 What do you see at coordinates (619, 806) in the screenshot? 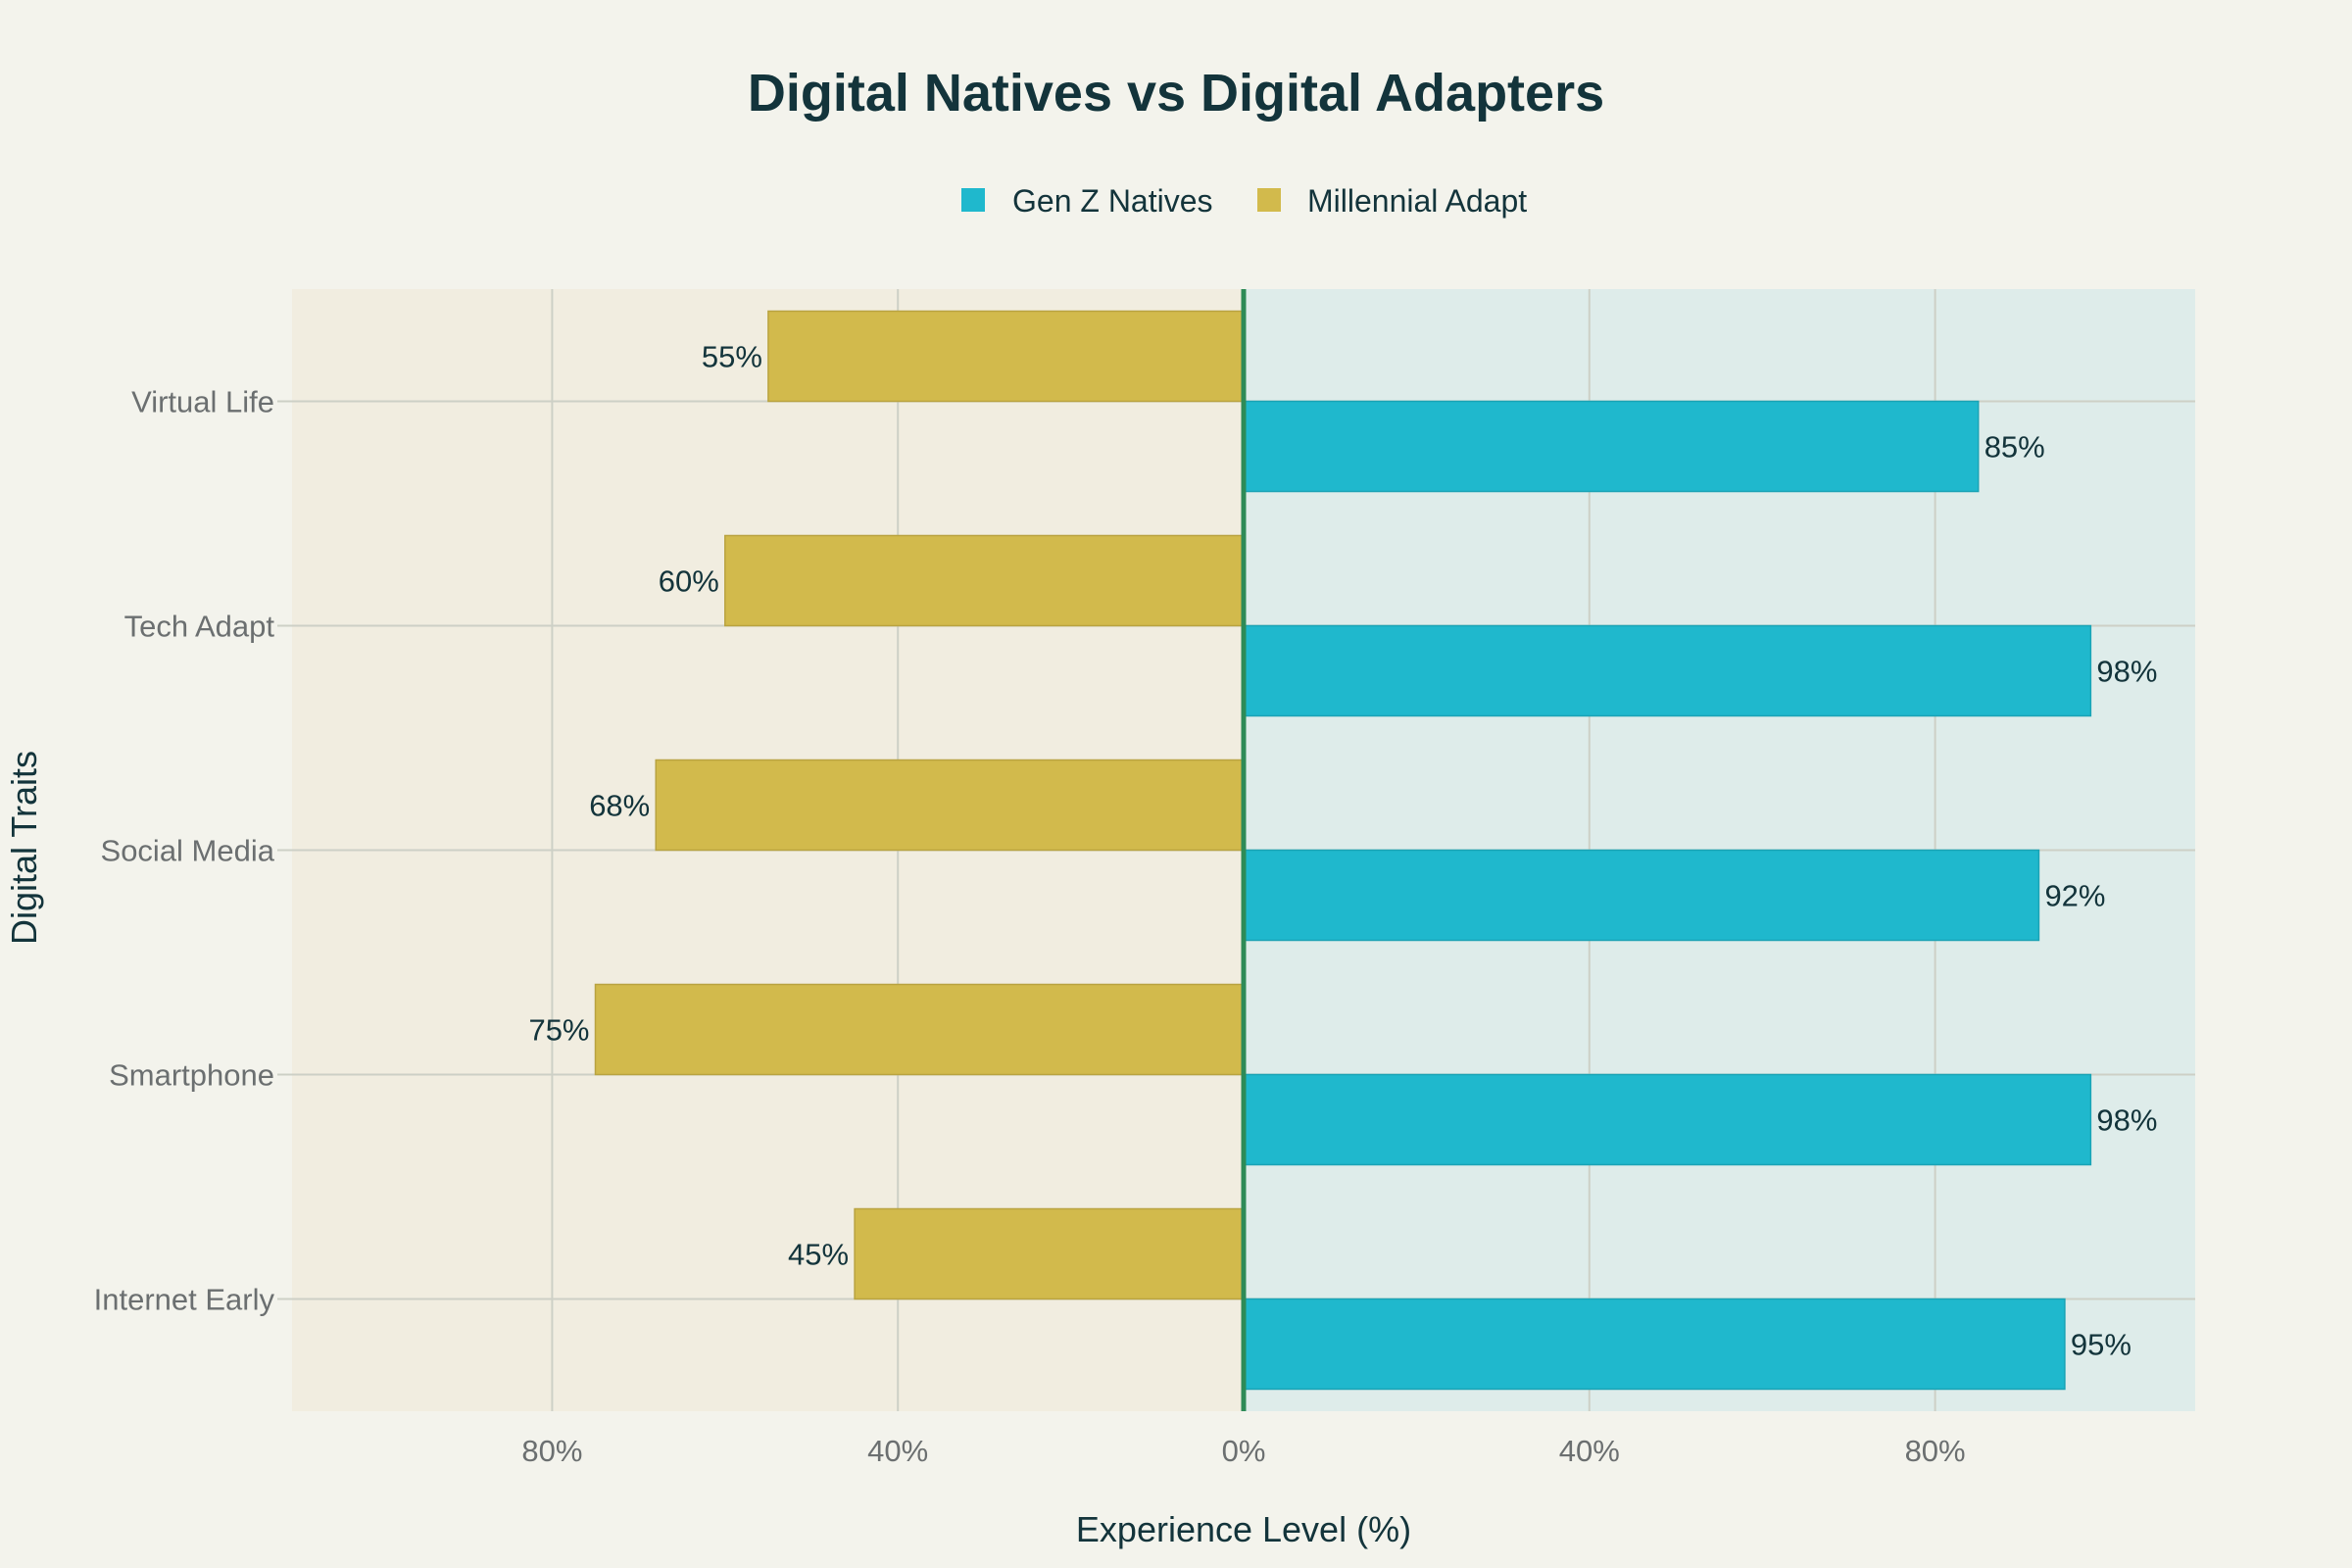
I see `data-label-millennial-adapt-social-media: 68%` at bounding box center [619, 806].